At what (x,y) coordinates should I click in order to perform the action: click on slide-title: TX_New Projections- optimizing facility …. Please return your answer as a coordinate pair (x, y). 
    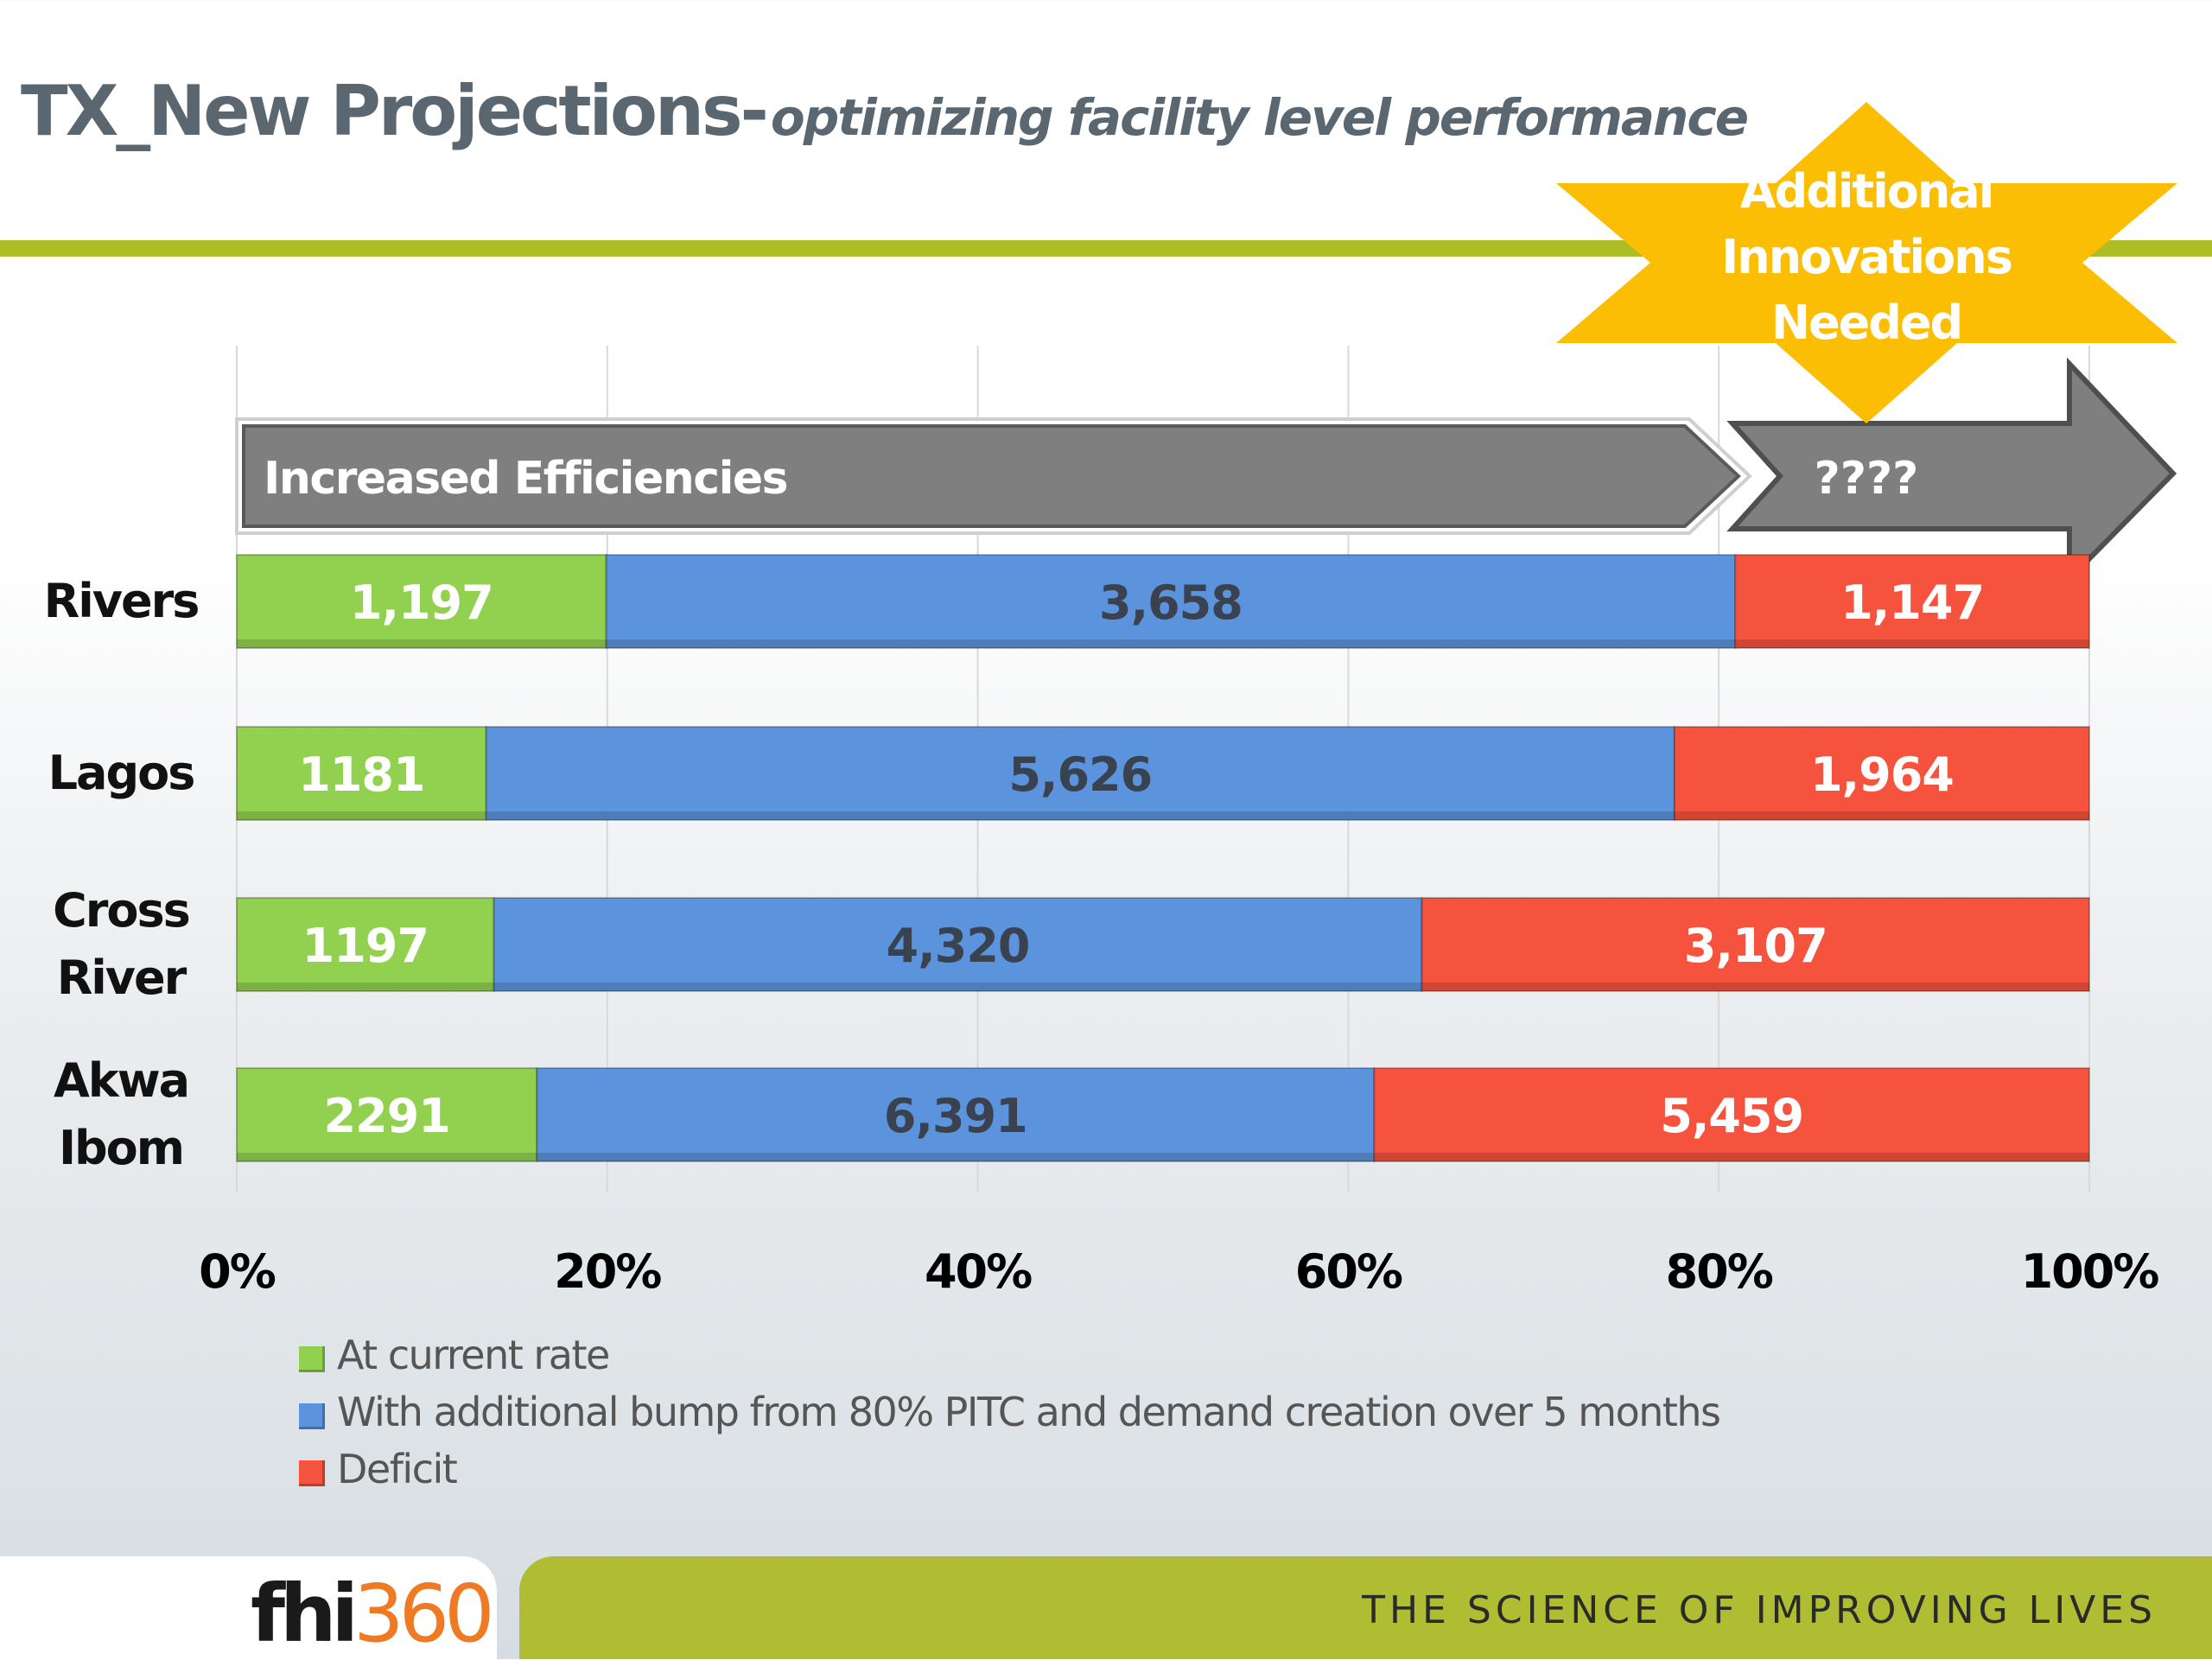
    Looking at the image, I should click on (885, 111).